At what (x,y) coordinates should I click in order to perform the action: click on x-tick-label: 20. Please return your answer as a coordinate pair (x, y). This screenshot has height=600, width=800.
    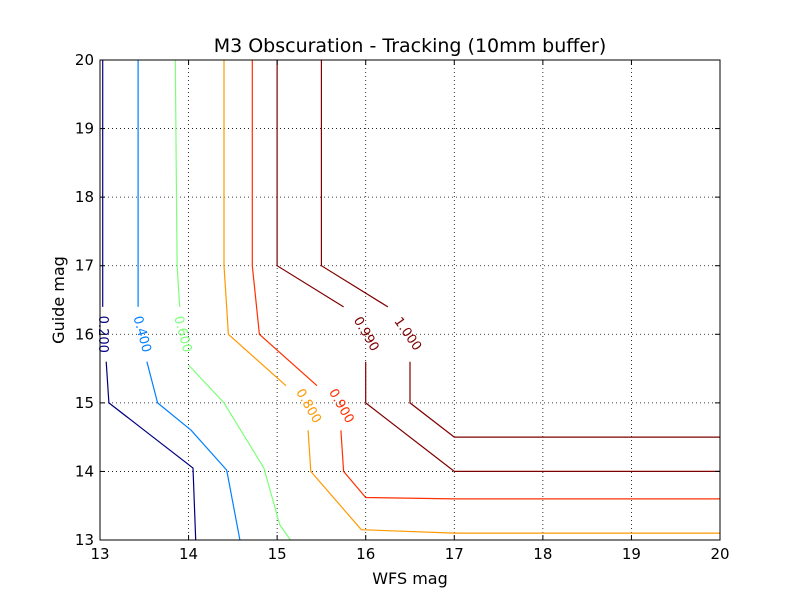
    Looking at the image, I should click on (719, 554).